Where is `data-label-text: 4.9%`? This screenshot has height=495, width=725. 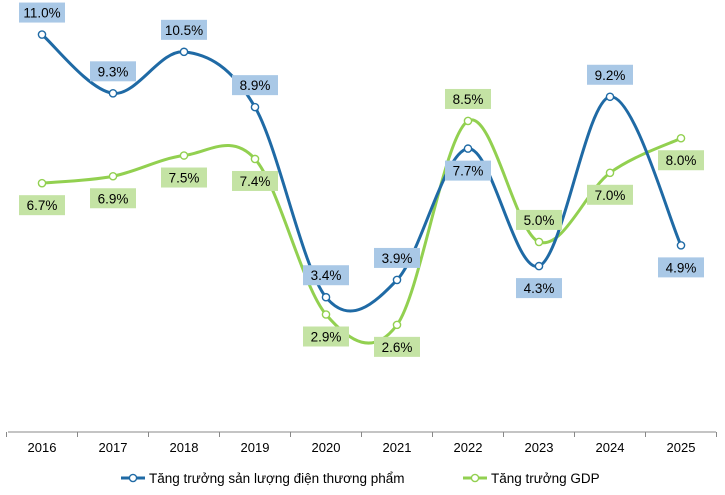
data-label-text: 4.9% is located at coordinates (681, 267).